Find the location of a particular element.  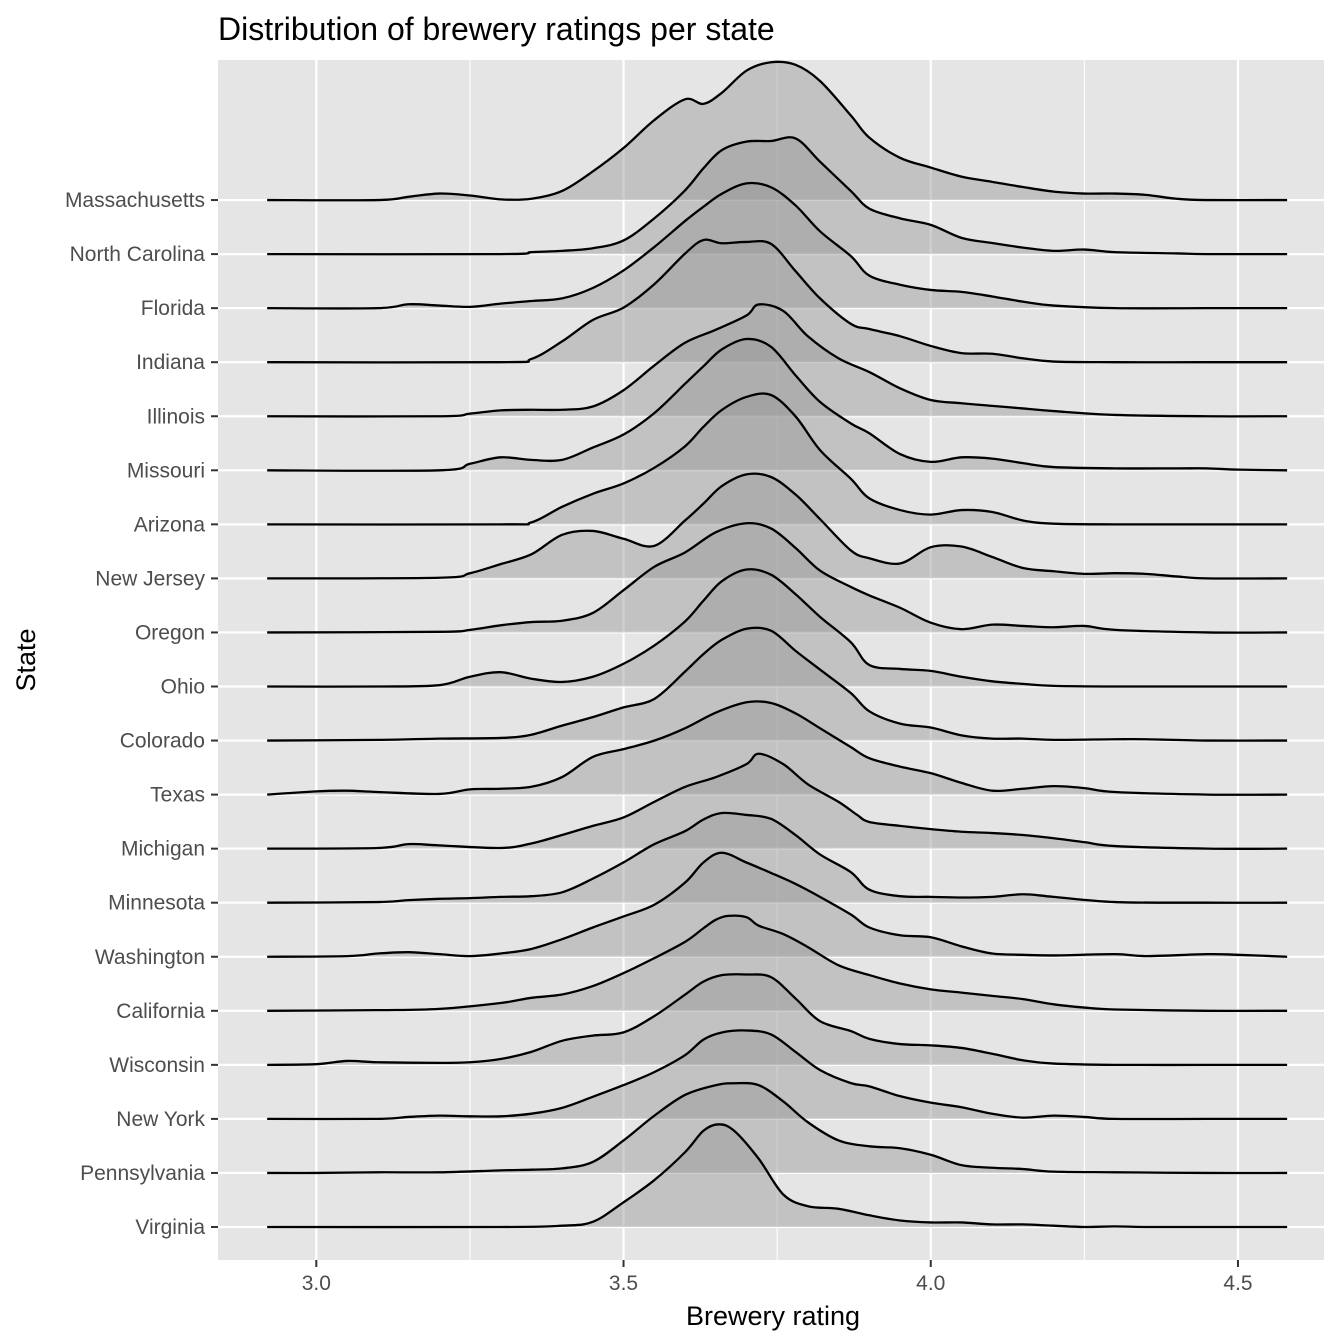

y-tick-label-washington: Washington is located at coordinates (150, 957).